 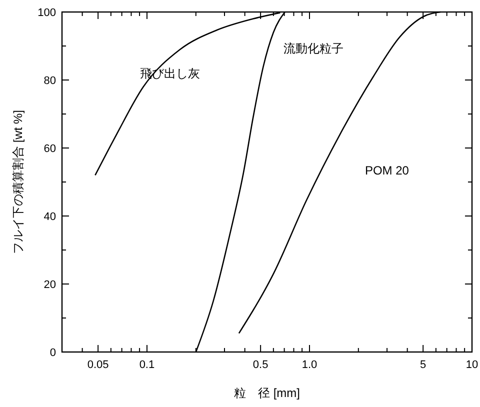 I want to click on y-tick-label: 40, so click(x=50, y=217).